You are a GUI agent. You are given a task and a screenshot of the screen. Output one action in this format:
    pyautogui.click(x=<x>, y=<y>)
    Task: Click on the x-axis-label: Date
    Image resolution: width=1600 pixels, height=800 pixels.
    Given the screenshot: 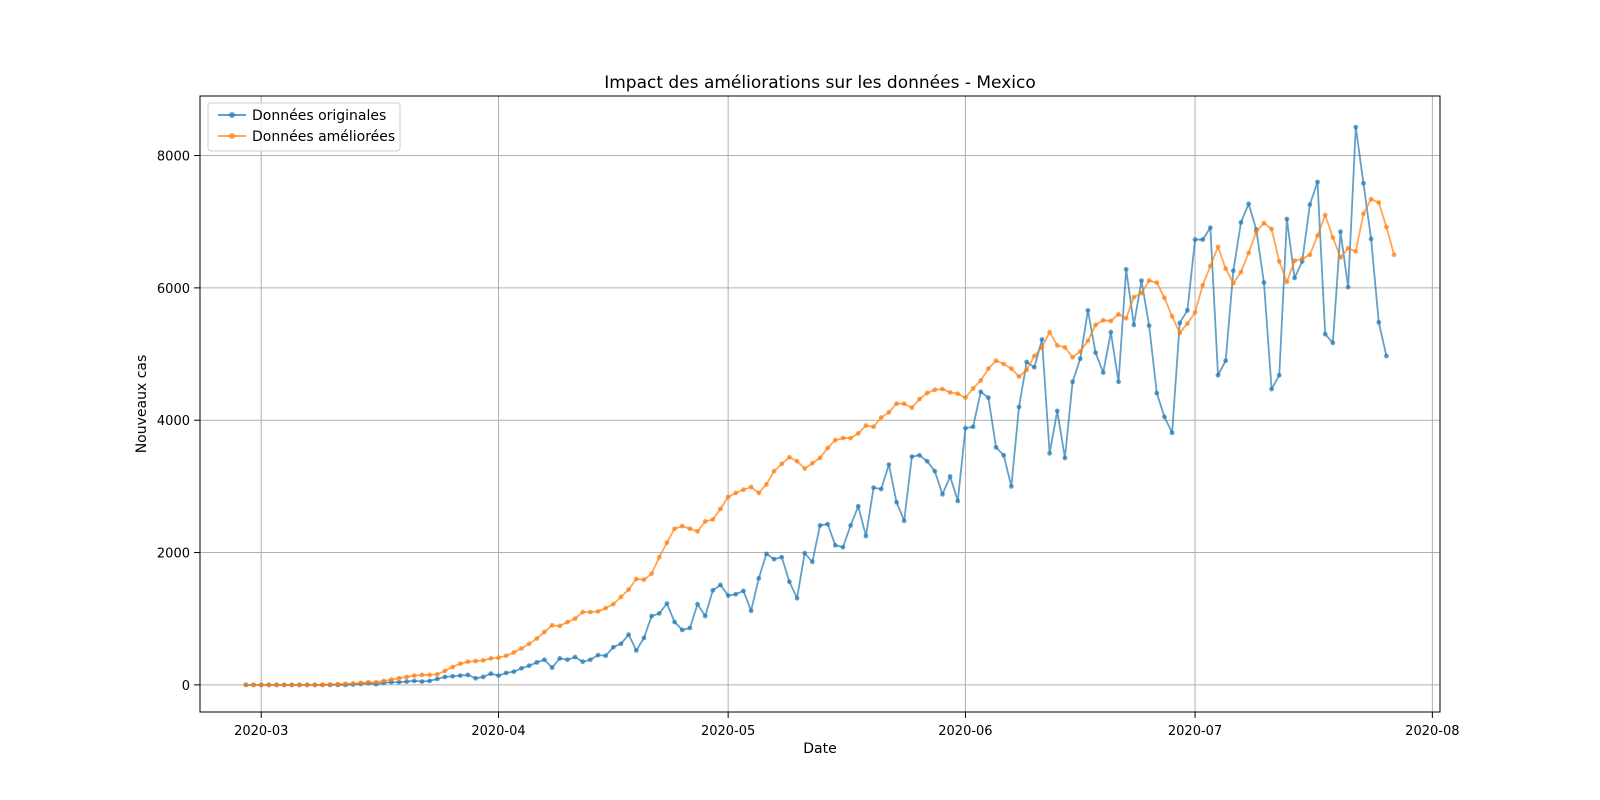 What is the action you would take?
    pyautogui.click(x=819, y=749)
    